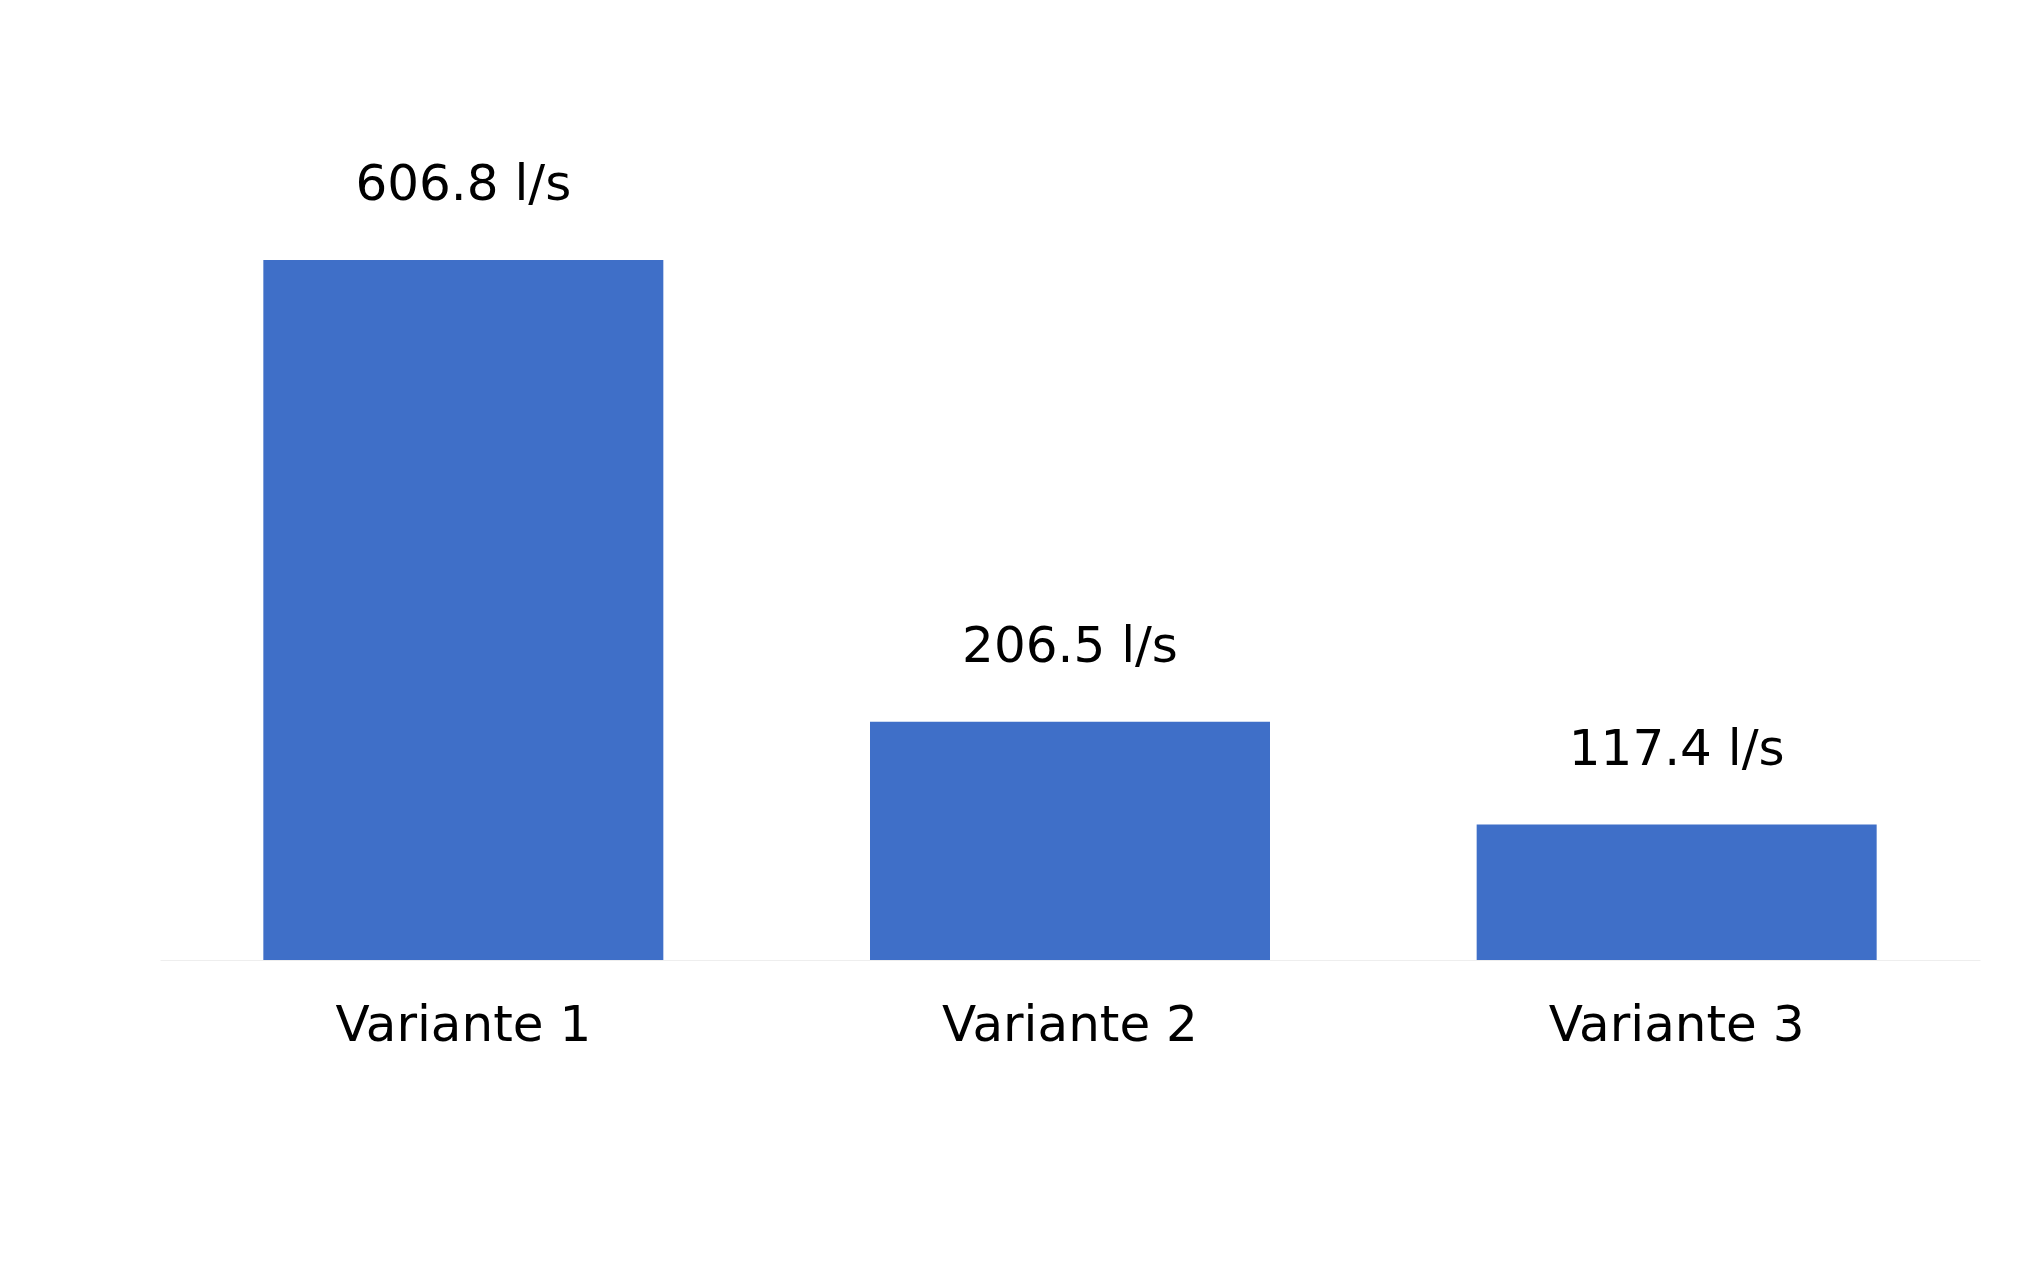 Image resolution: width=2036 pixels, height=1270 pixels. Describe the element at coordinates (463, 183) in the screenshot. I see `data-label: 606.8 l/s` at that location.